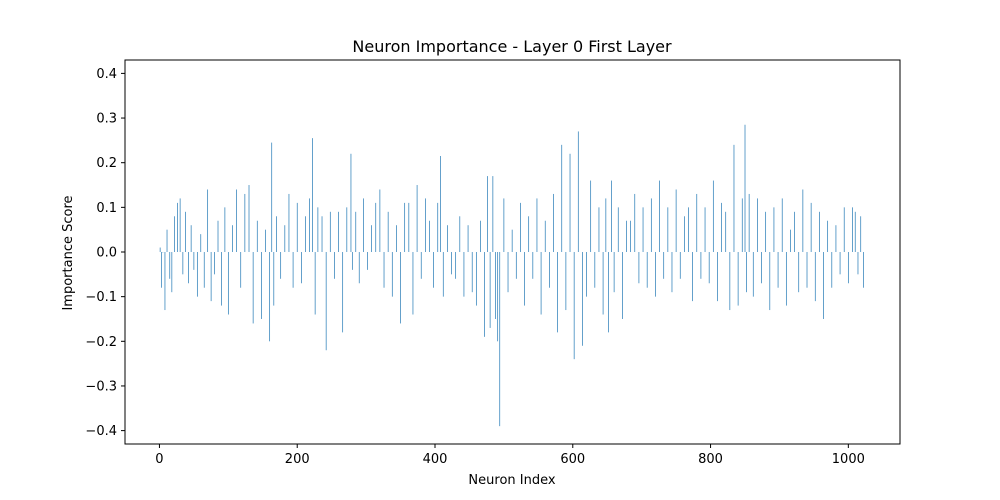 The image size is (1000, 500). I want to click on x-tick-label: 200, so click(297, 459).